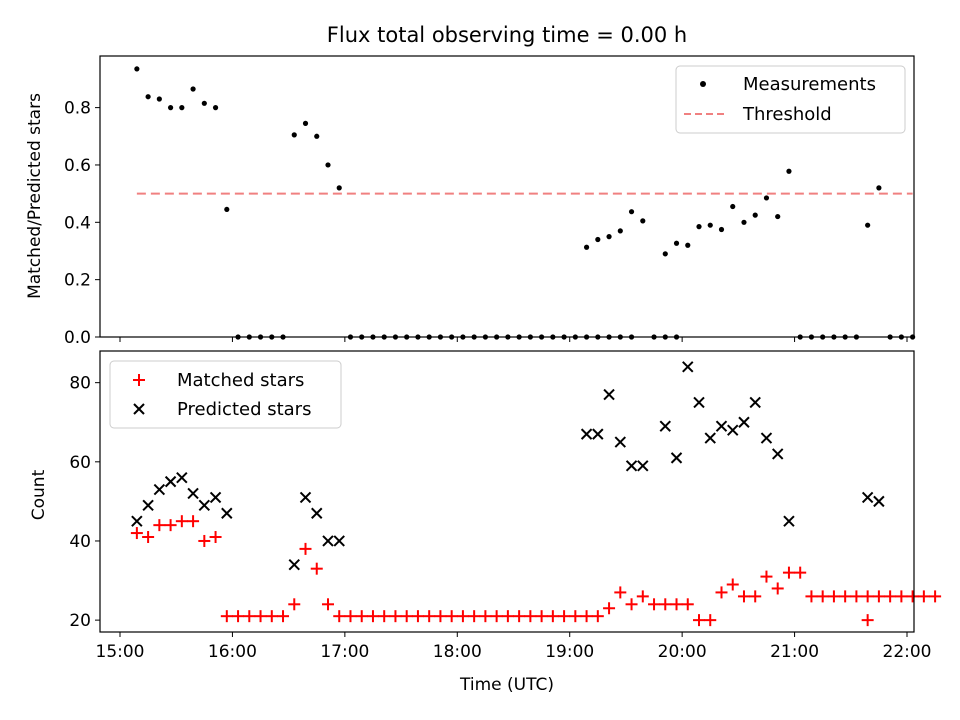 The image size is (960, 720). Describe the element at coordinates (35, 196) in the screenshot. I see `top-y-axis-label: Matched/Predicted stars` at that location.